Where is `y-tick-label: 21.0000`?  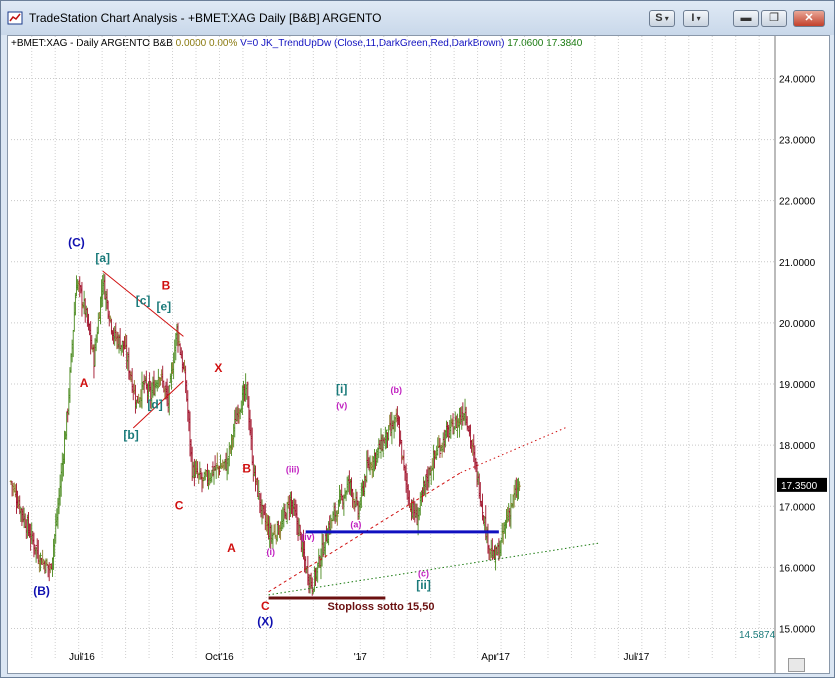
y-tick-label: 21.0000 is located at coordinates (797, 263).